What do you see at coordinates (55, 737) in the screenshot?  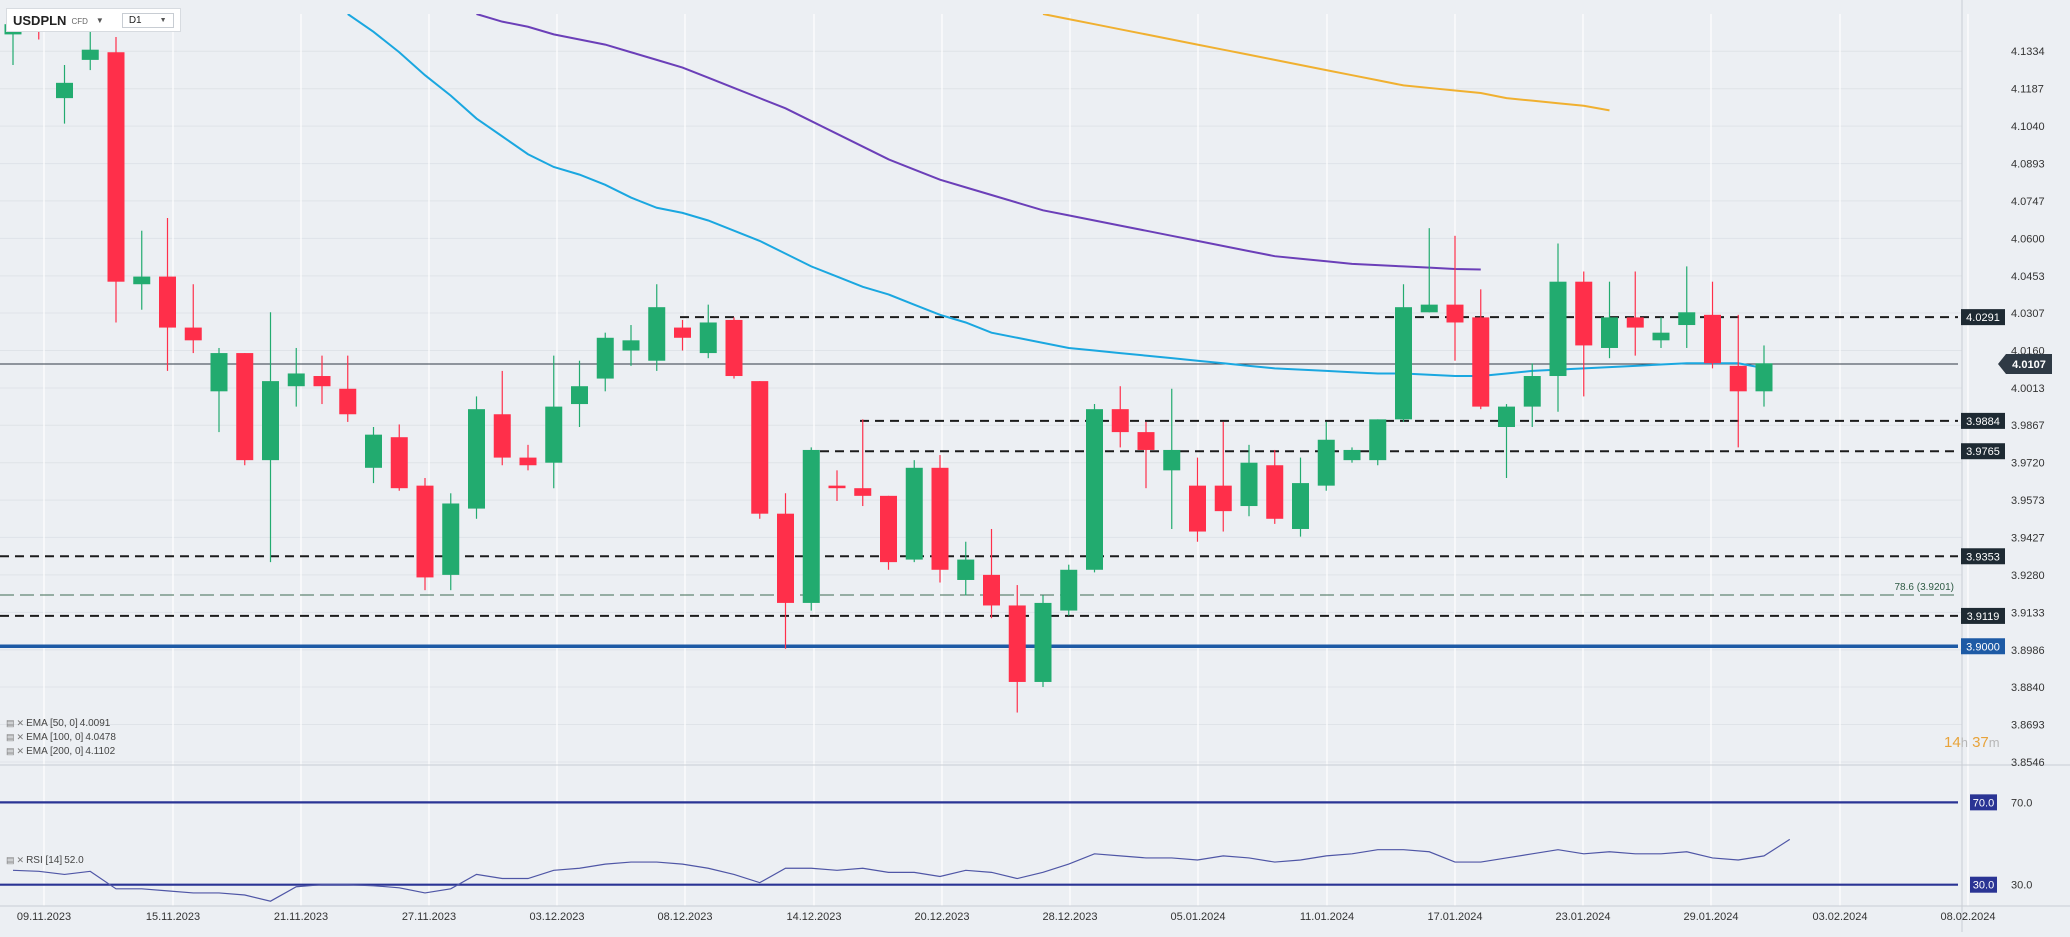 I see `legend-label: EMA [100, 0]` at bounding box center [55, 737].